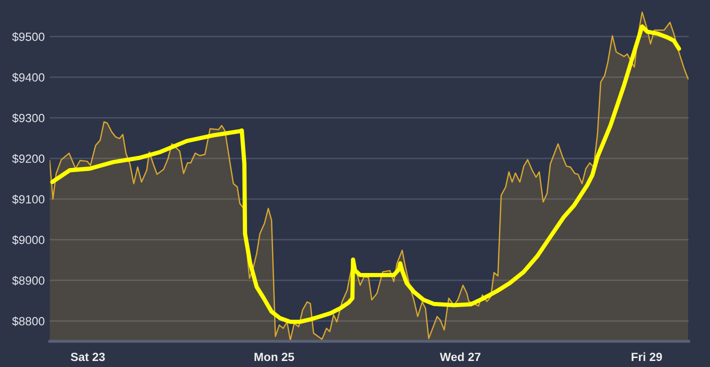 The height and width of the screenshot is (367, 710). Describe the element at coordinates (28, 240) in the screenshot. I see `y-tick-label: $9000` at that location.